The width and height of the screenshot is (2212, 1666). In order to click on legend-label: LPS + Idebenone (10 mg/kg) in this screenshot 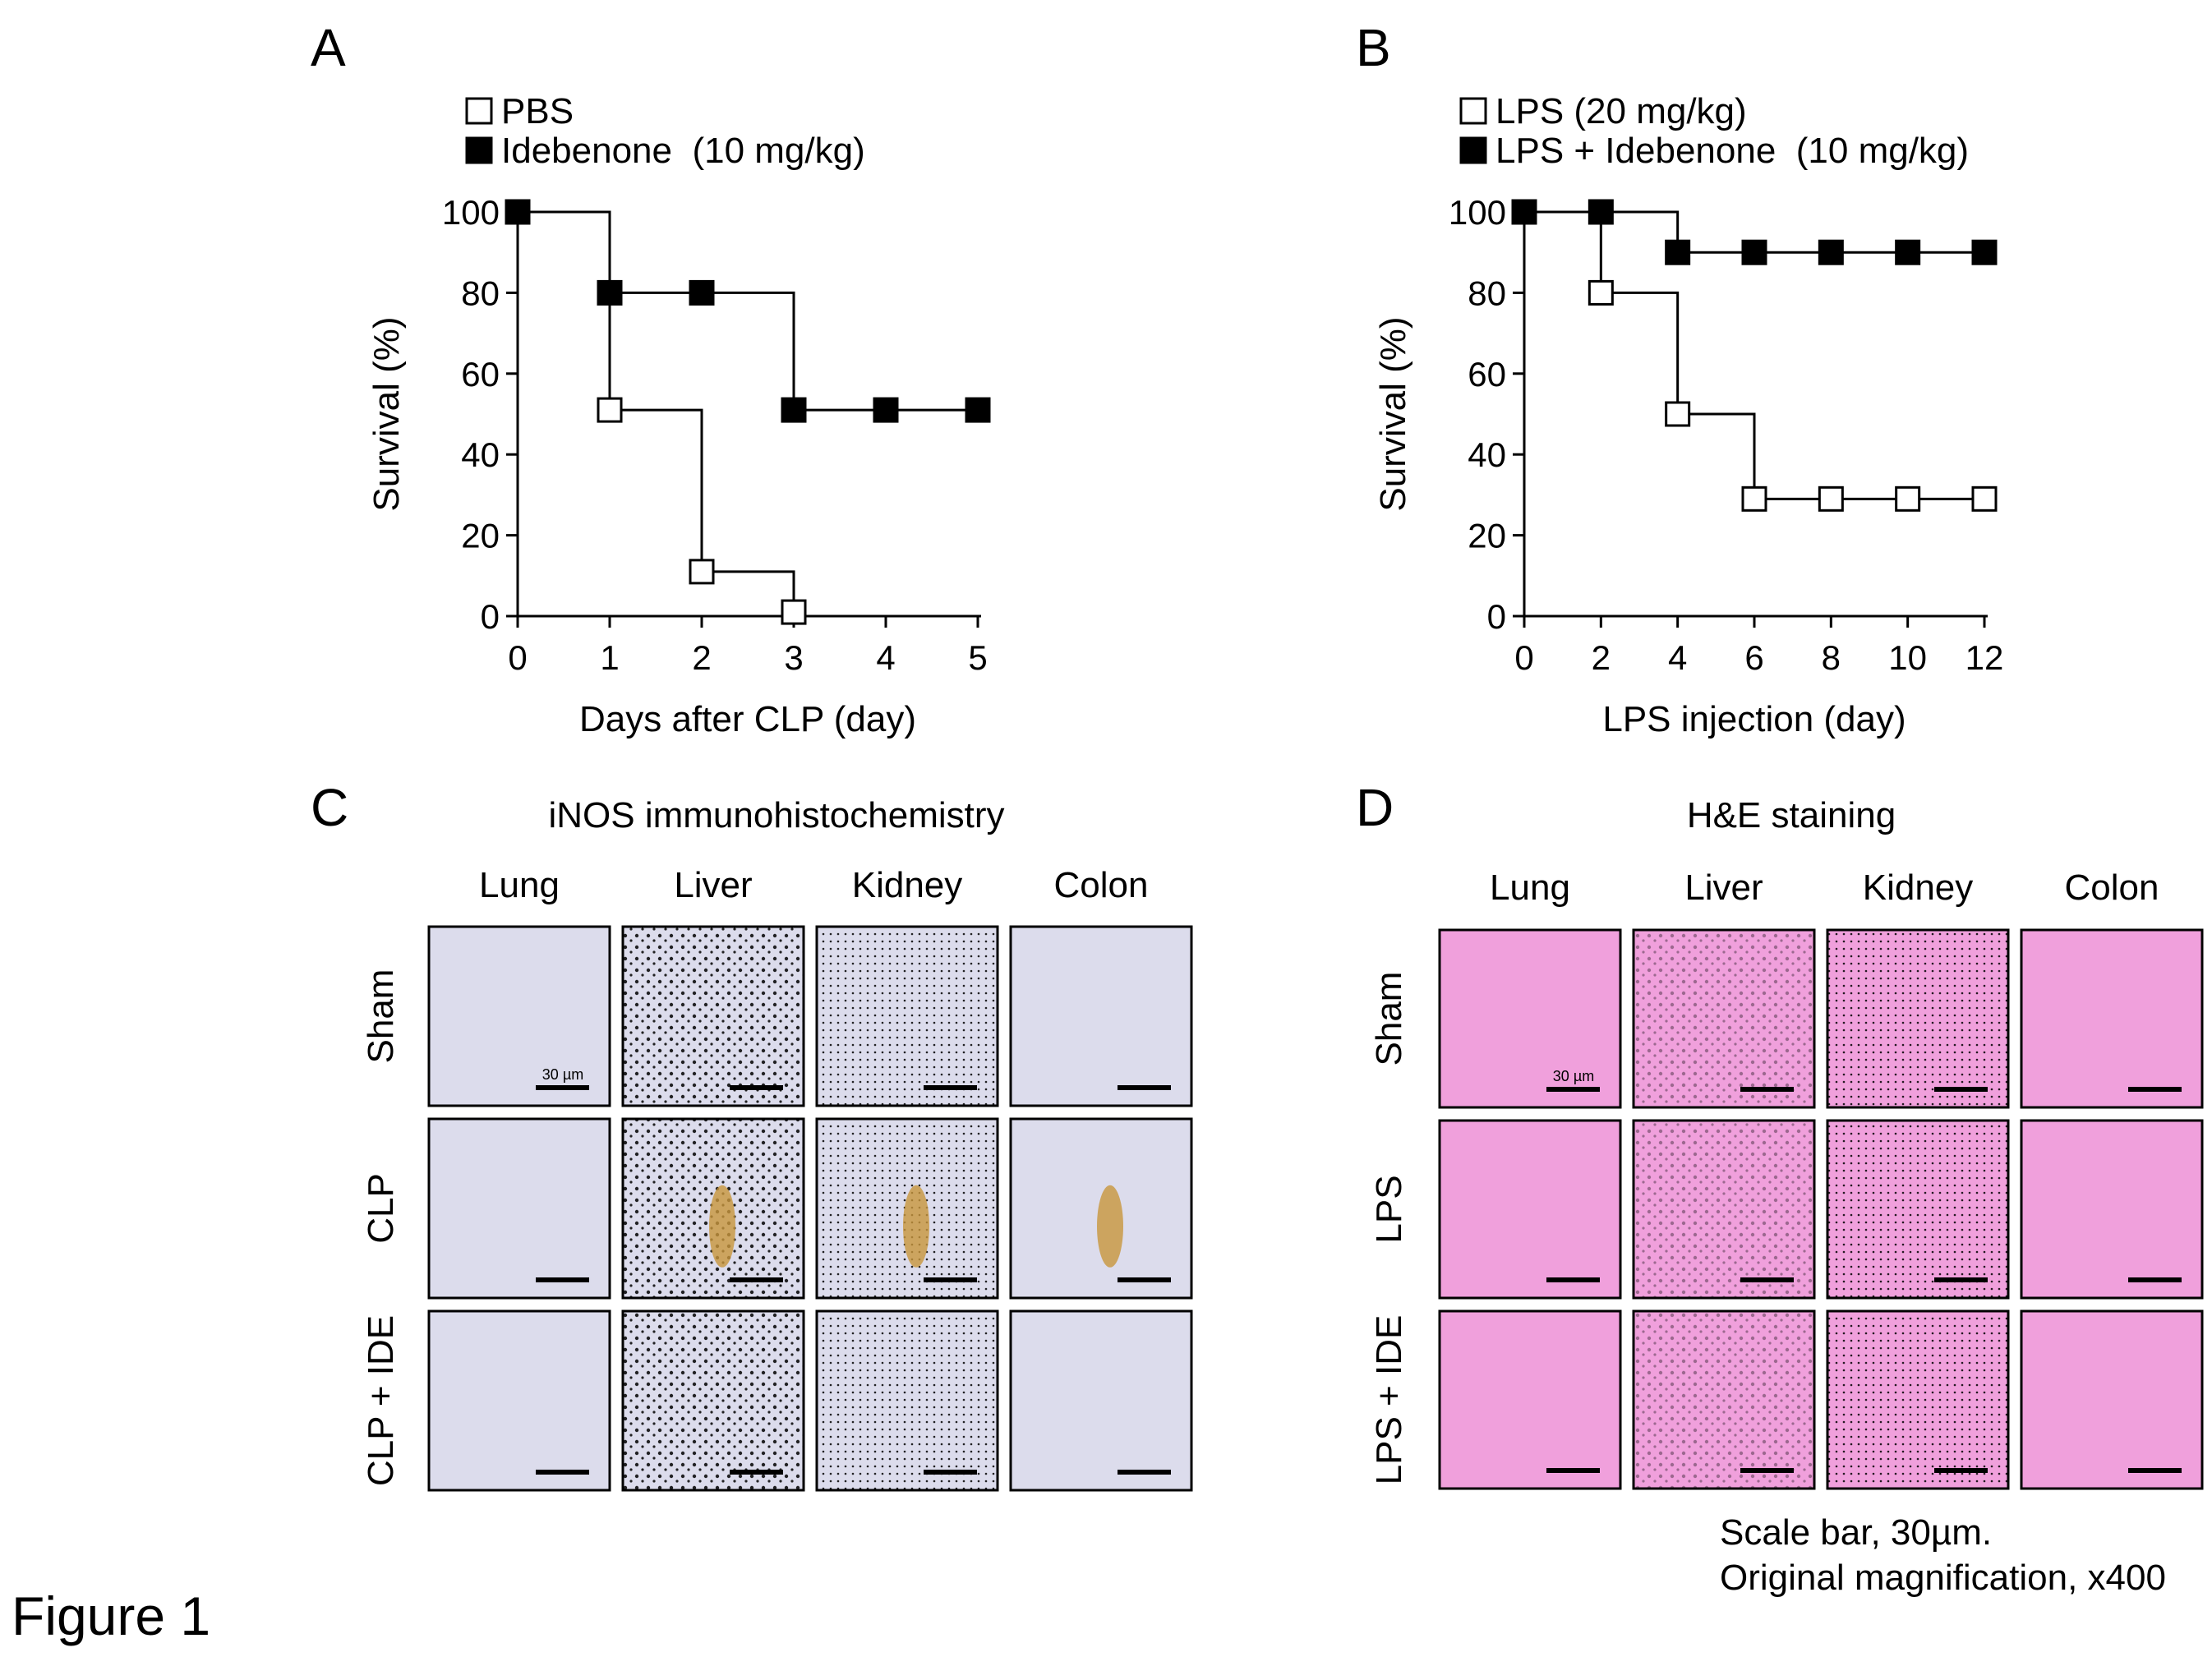, I will do `click(1732, 151)`.